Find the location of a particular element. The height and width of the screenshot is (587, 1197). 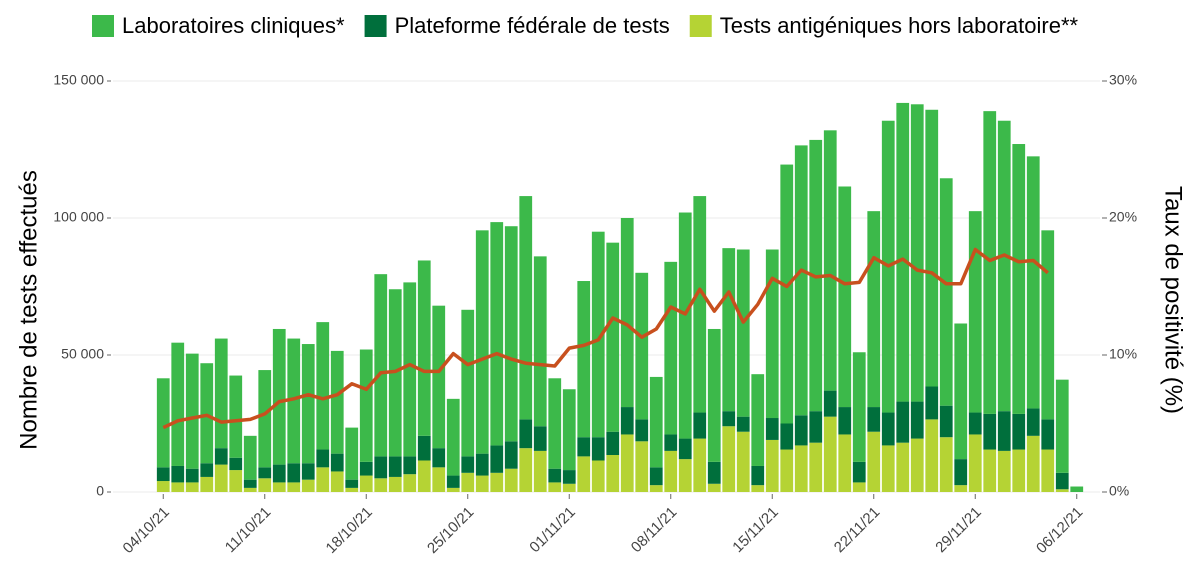

y-tick-label: 50 000 is located at coordinates (82, 354).